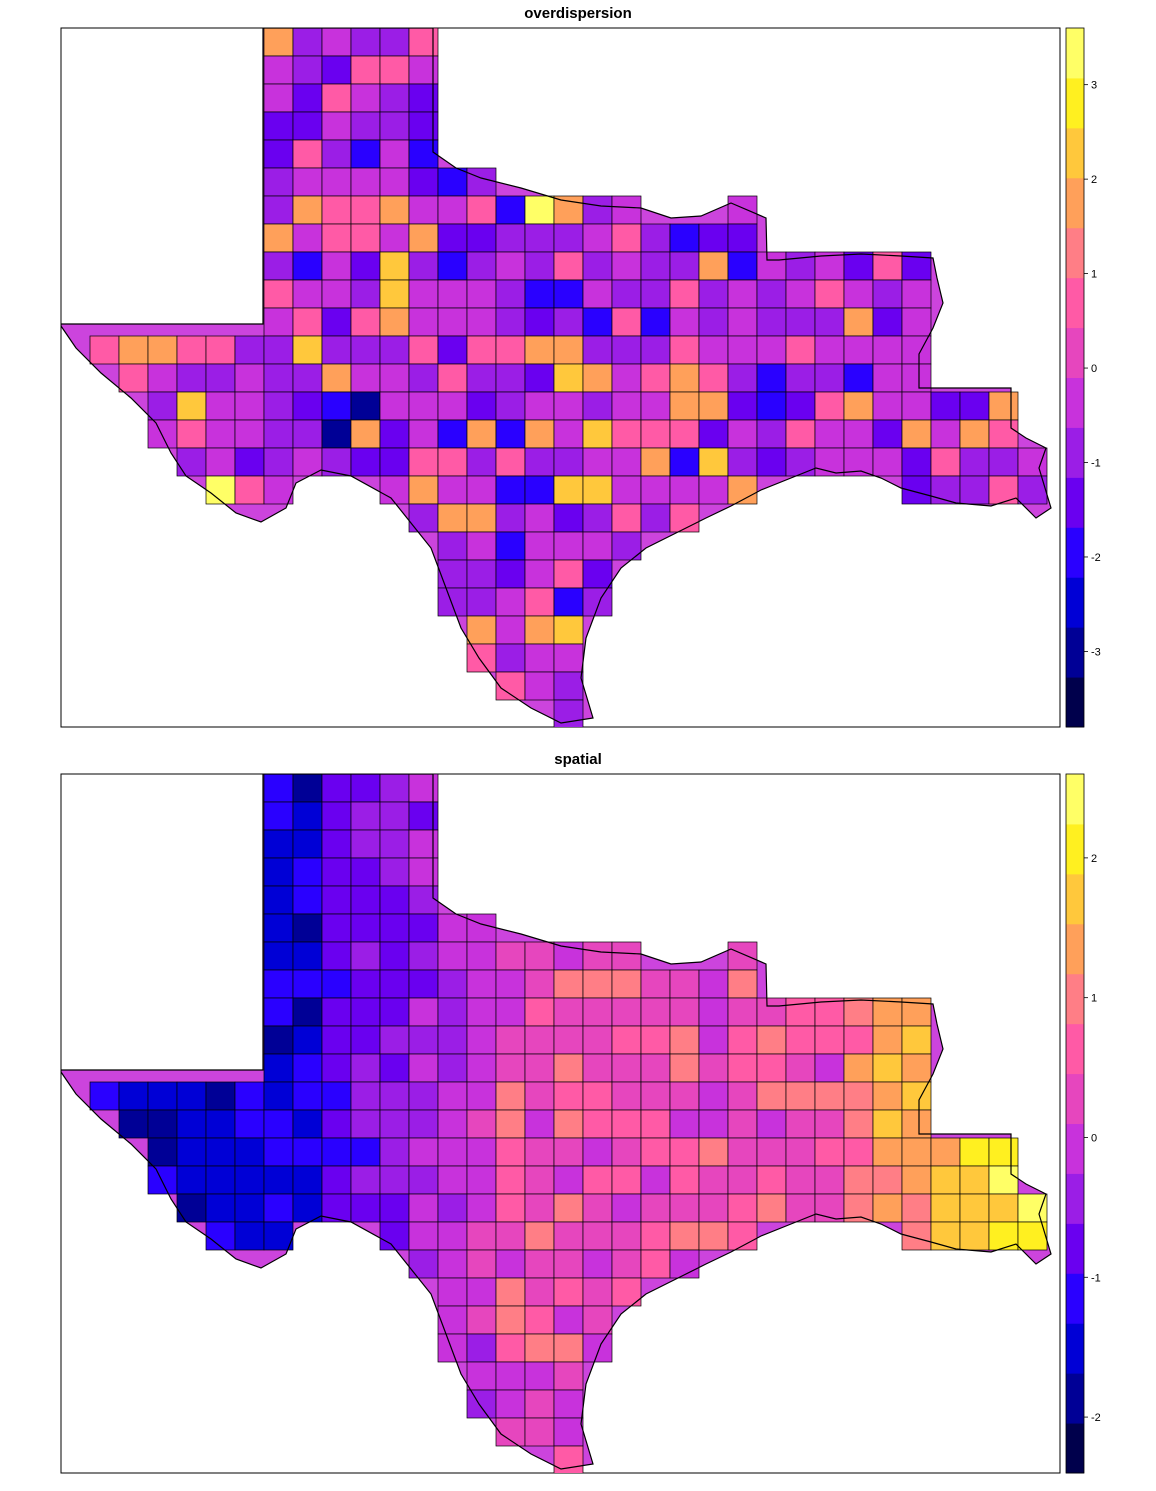 The width and height of the screenshot is (1156, 1491). What do you see at coordinates (1096, 1418) in the screenshot?
I see `legend-tick-label: -2` at bounding box center [1096, 1418].